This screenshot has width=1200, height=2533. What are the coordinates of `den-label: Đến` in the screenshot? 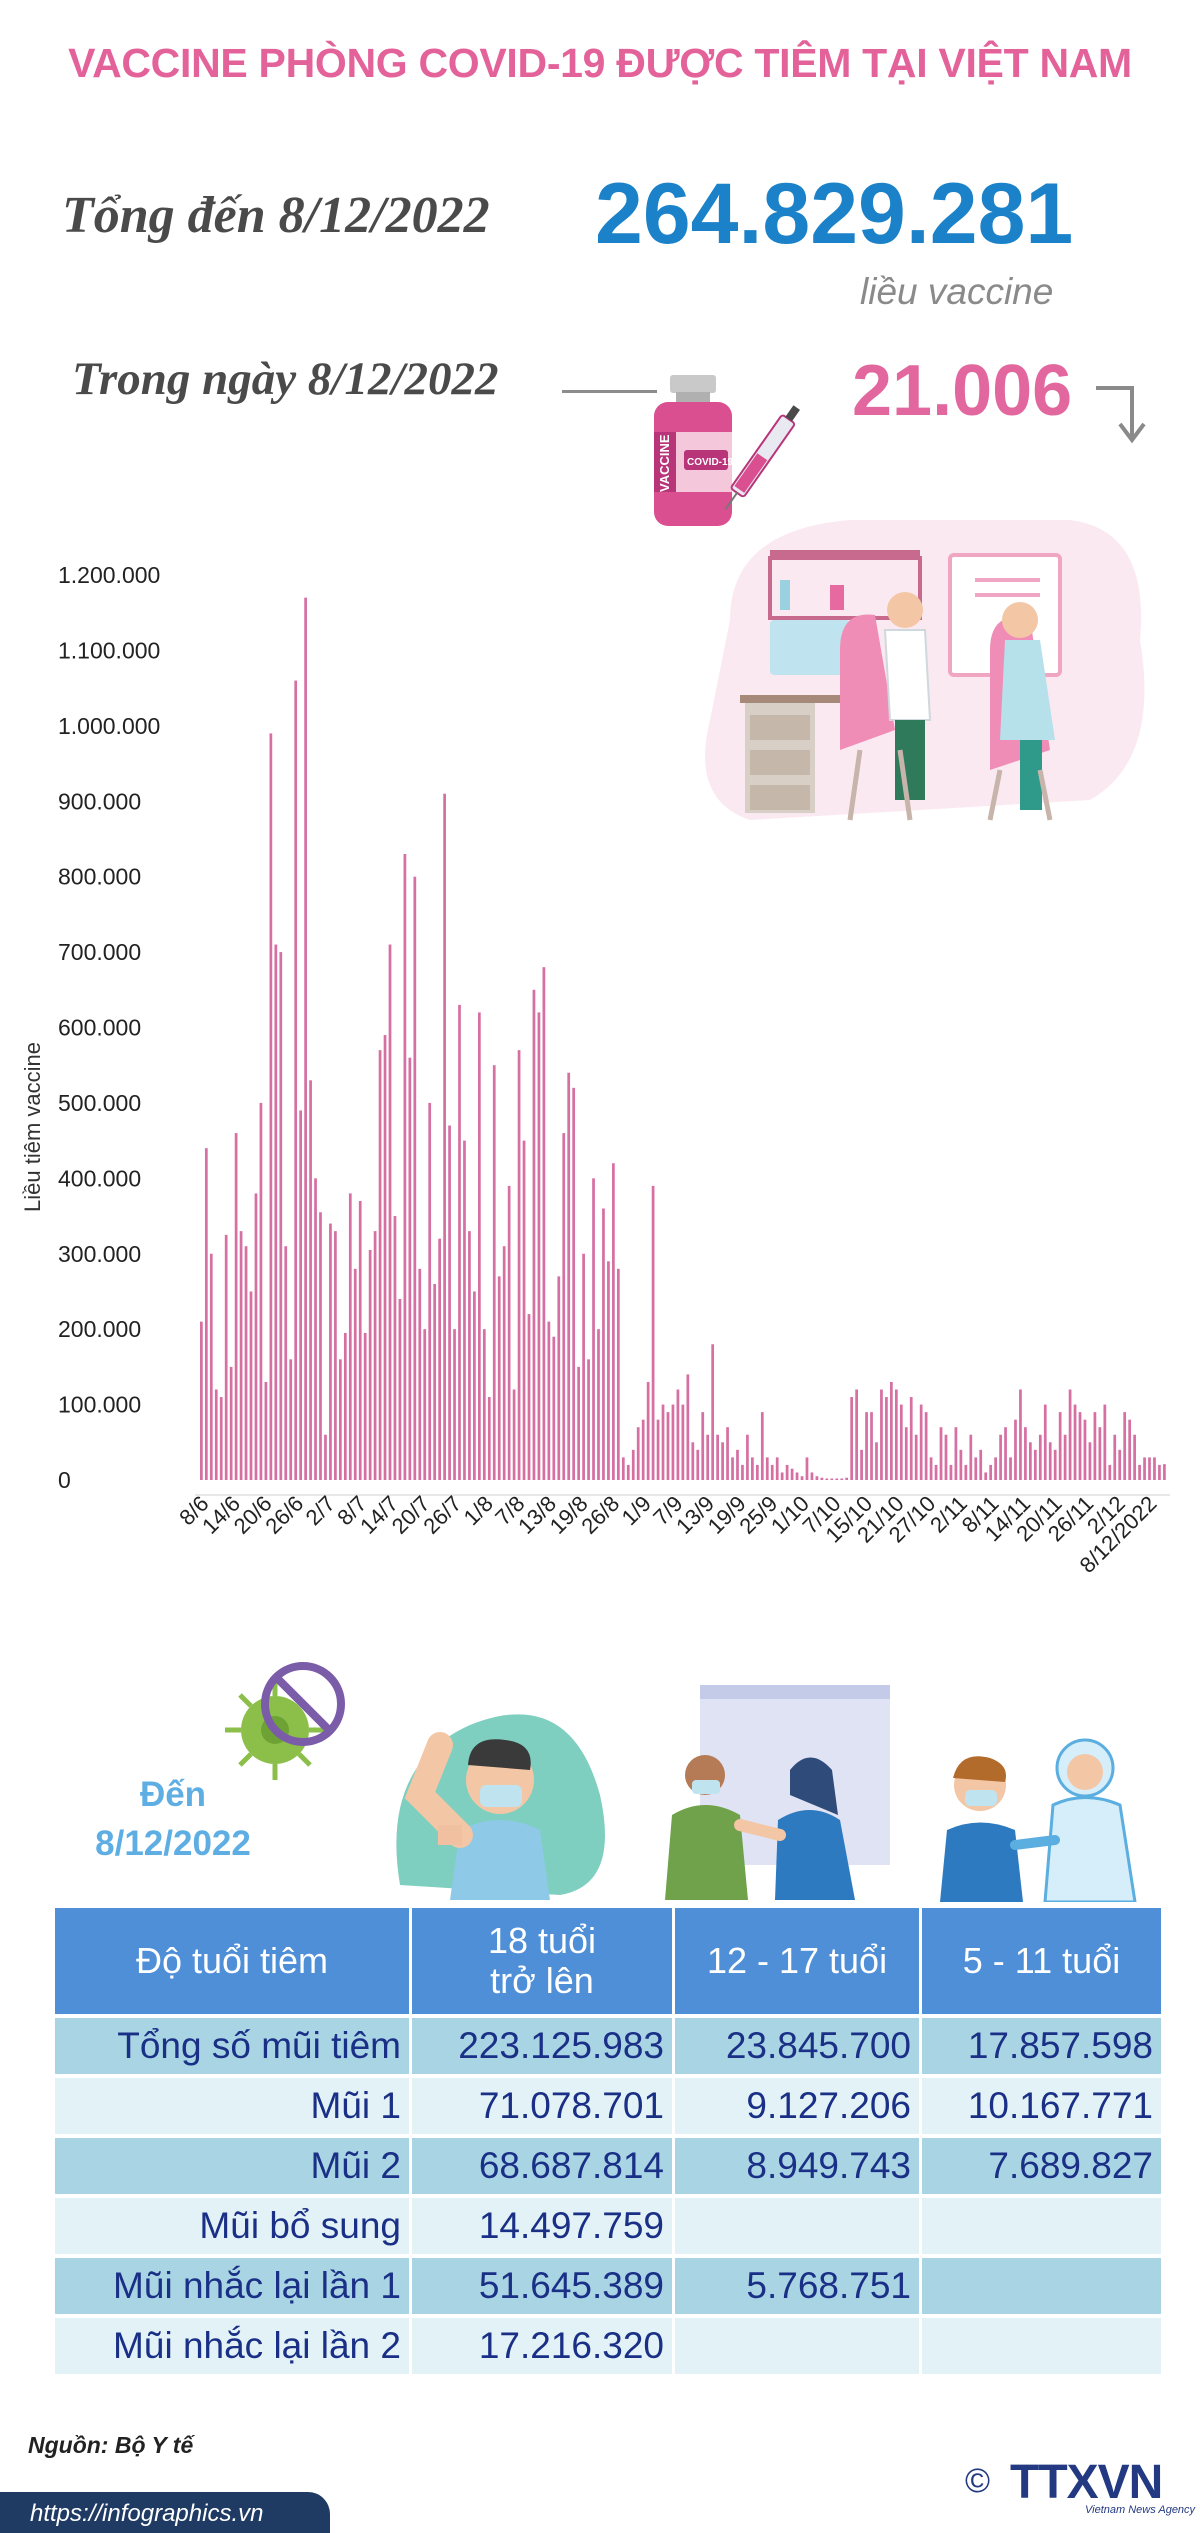 It's located at (173, 1794).